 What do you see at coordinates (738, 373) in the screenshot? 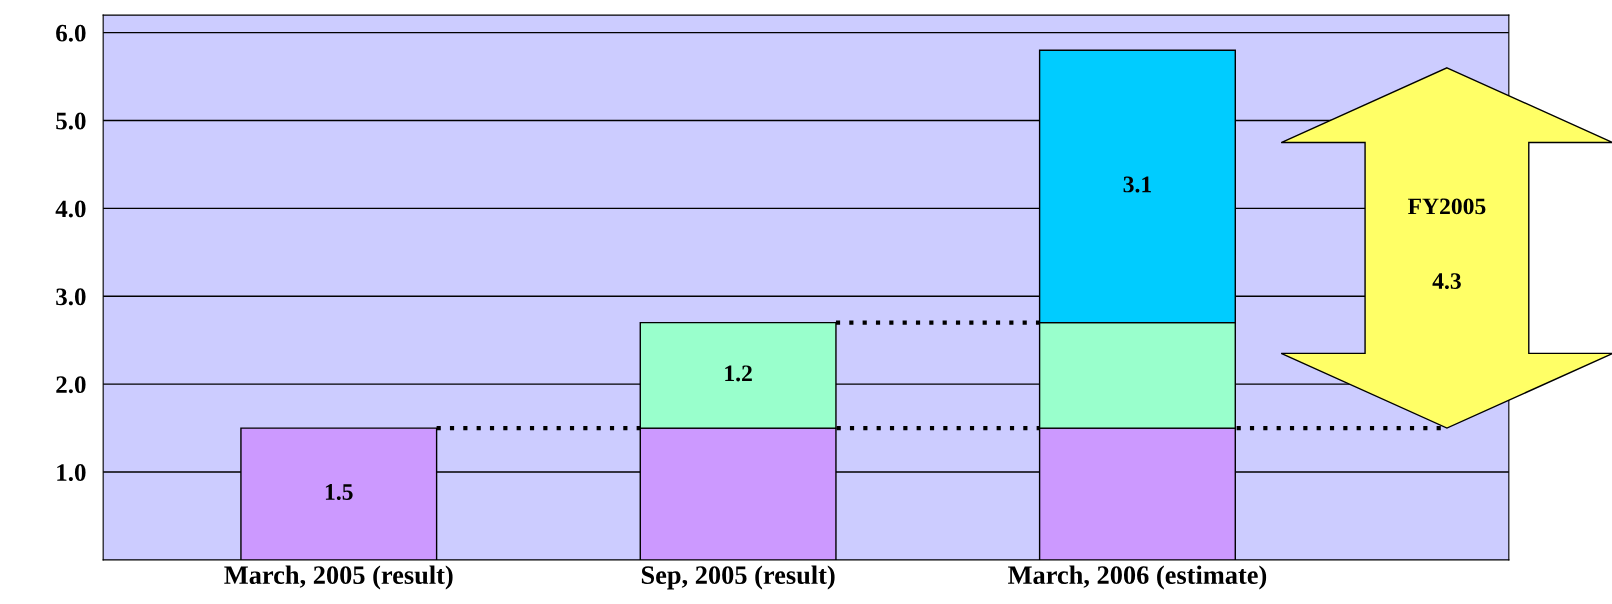
I see `data-label: 1.2` at bounding box center [738, 373].